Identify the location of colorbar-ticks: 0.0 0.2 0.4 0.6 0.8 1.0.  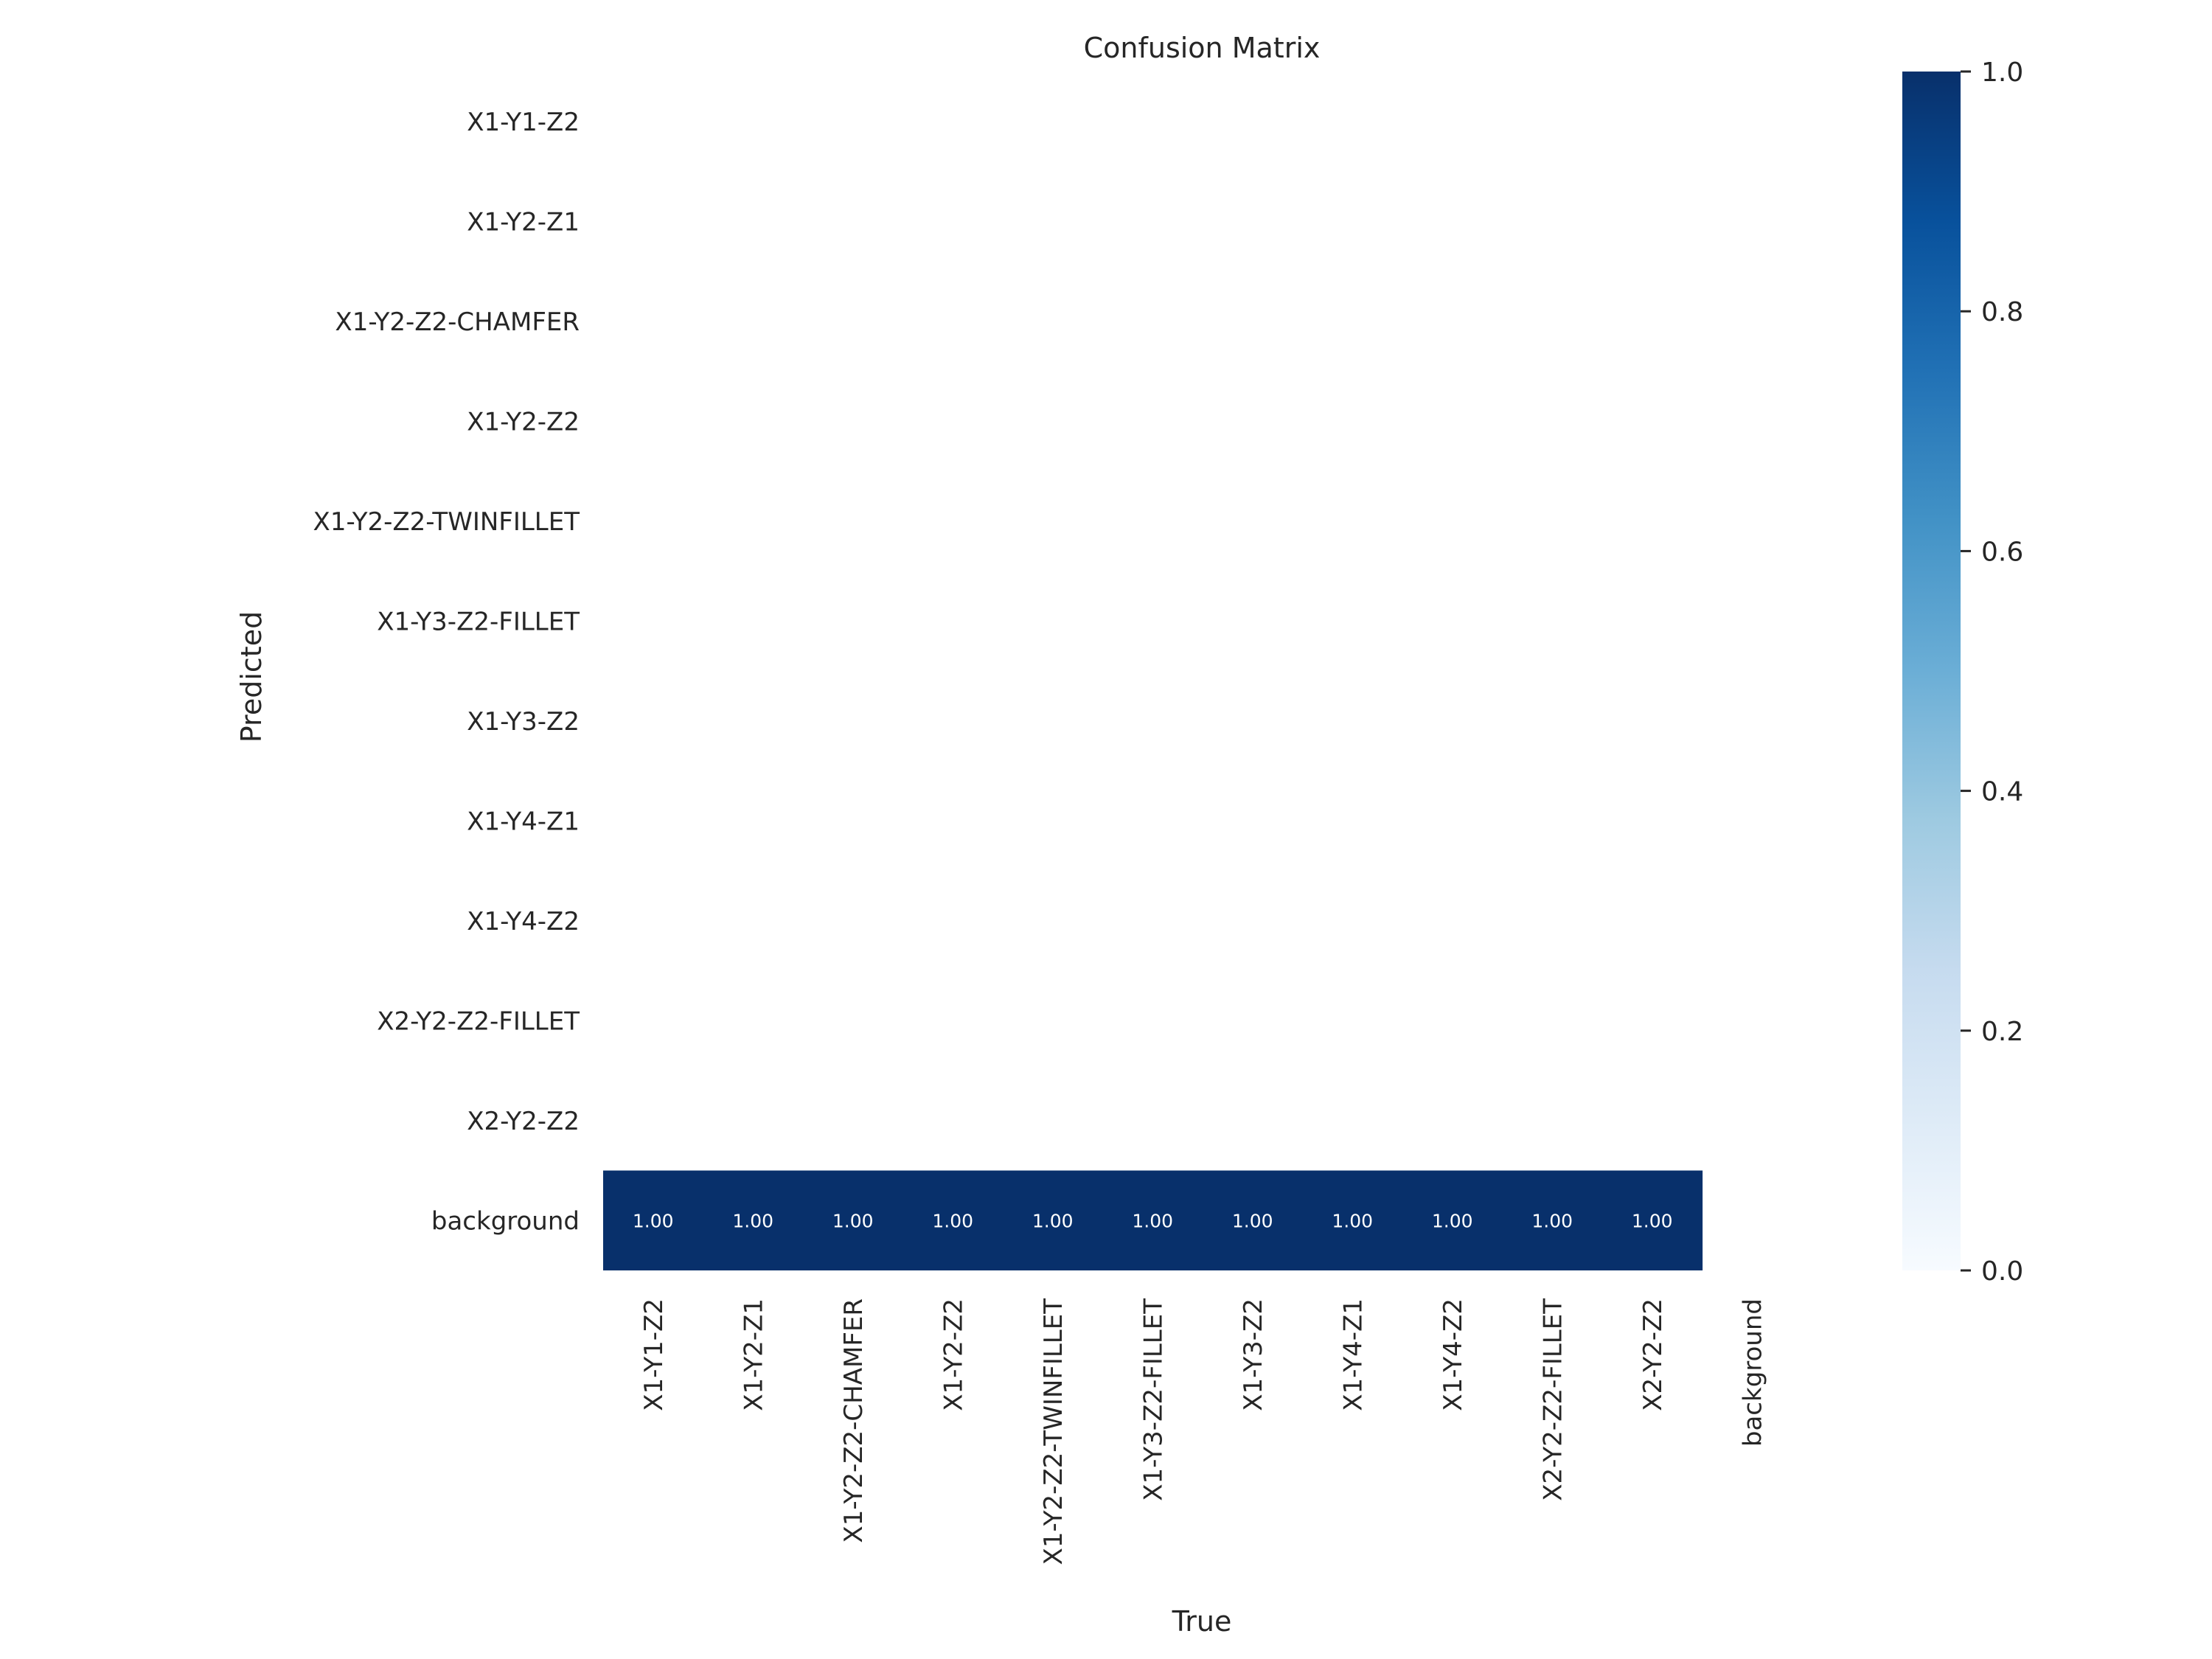
(1992, 672).